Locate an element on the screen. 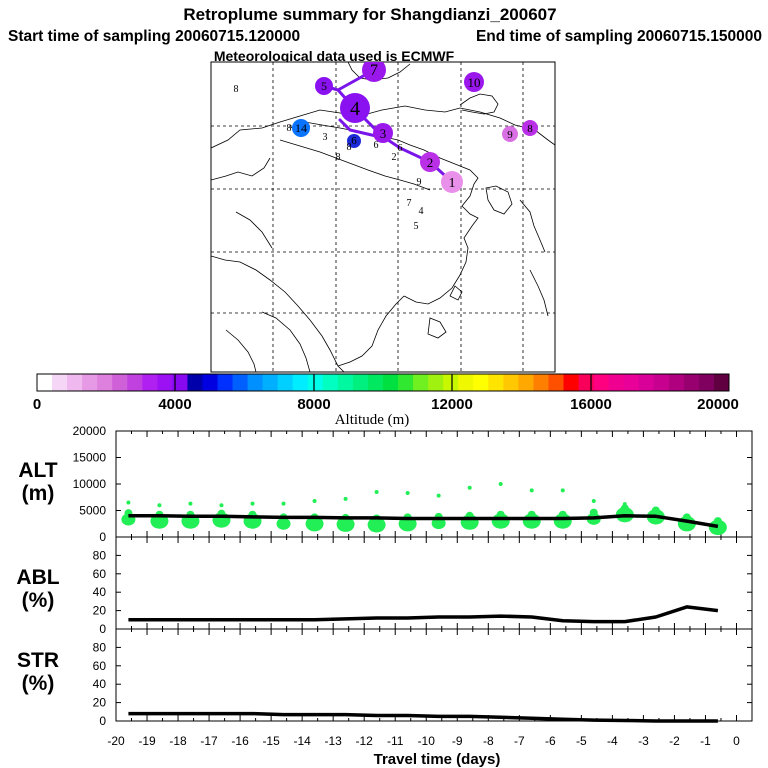 This screenshot has width=768, height=768. x-tick-label: -12 is located at coordinates (365, 741).